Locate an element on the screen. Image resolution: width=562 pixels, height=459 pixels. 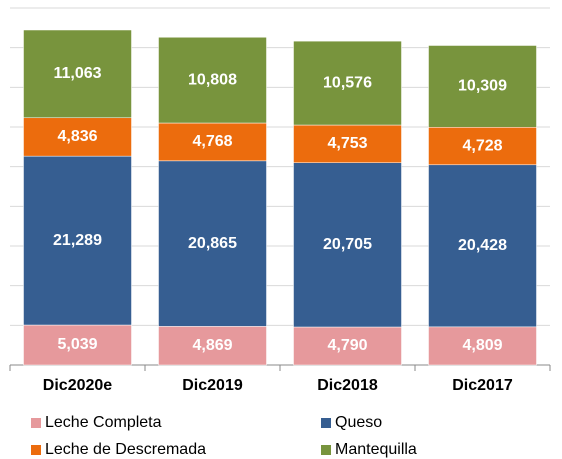
x-tick-label: Dic2018 is located at coordinates (347, 385).